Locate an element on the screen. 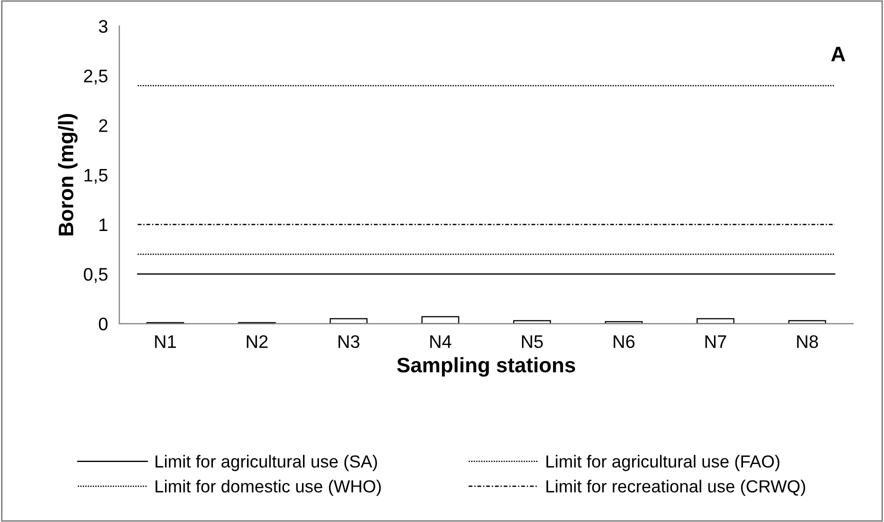  y-tick-label: 3 is located at coordinates (103, 26).